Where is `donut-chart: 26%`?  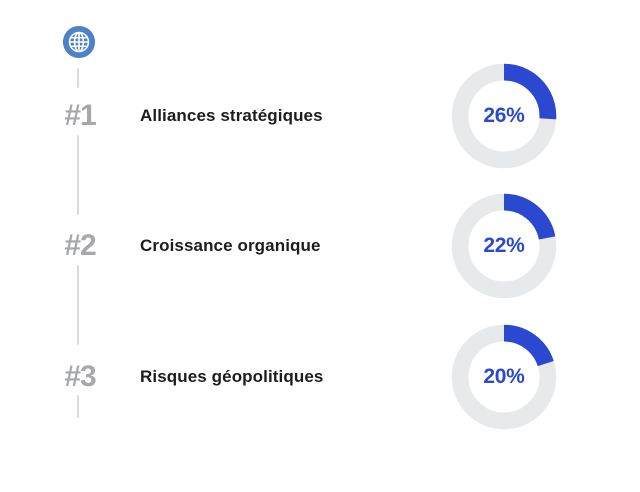
donut-chart: 26% is located at coordinates (504, 116).